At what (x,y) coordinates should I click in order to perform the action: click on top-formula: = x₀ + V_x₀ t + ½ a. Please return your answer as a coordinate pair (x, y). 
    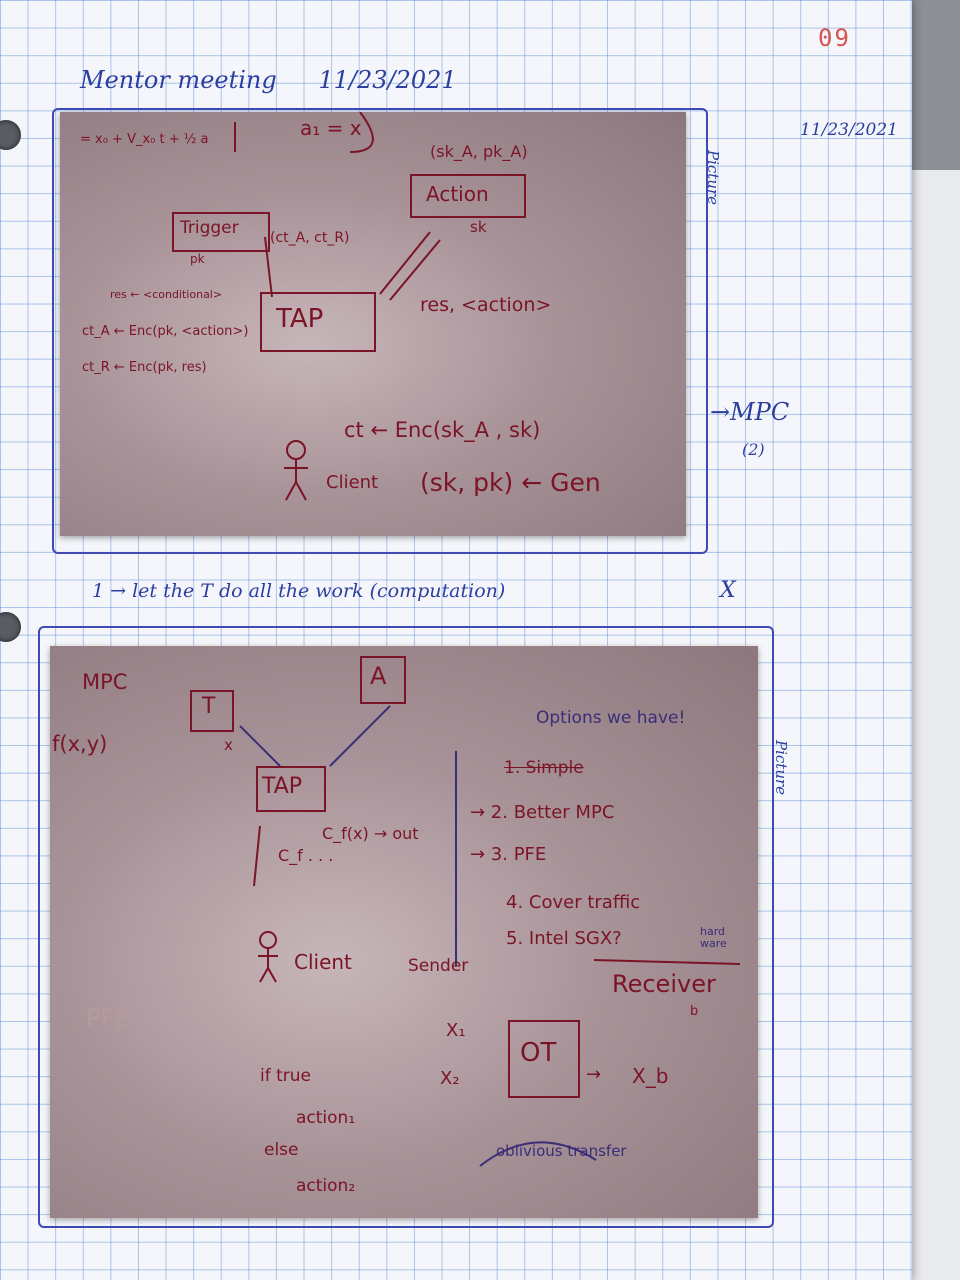
    Looking at the image, I should click on (144, 139).